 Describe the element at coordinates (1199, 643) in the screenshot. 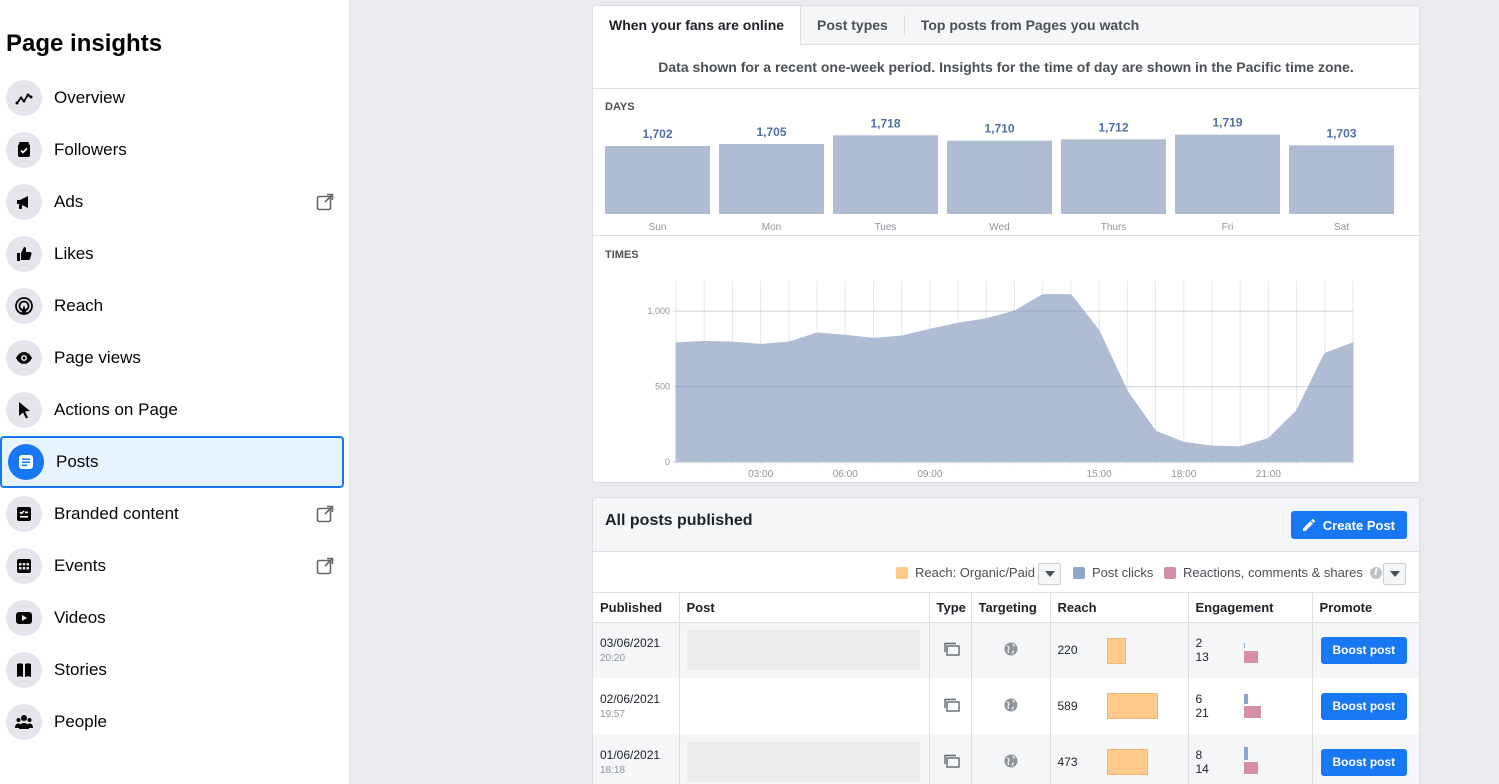

I see `post-clicks-value: 2` at that location.